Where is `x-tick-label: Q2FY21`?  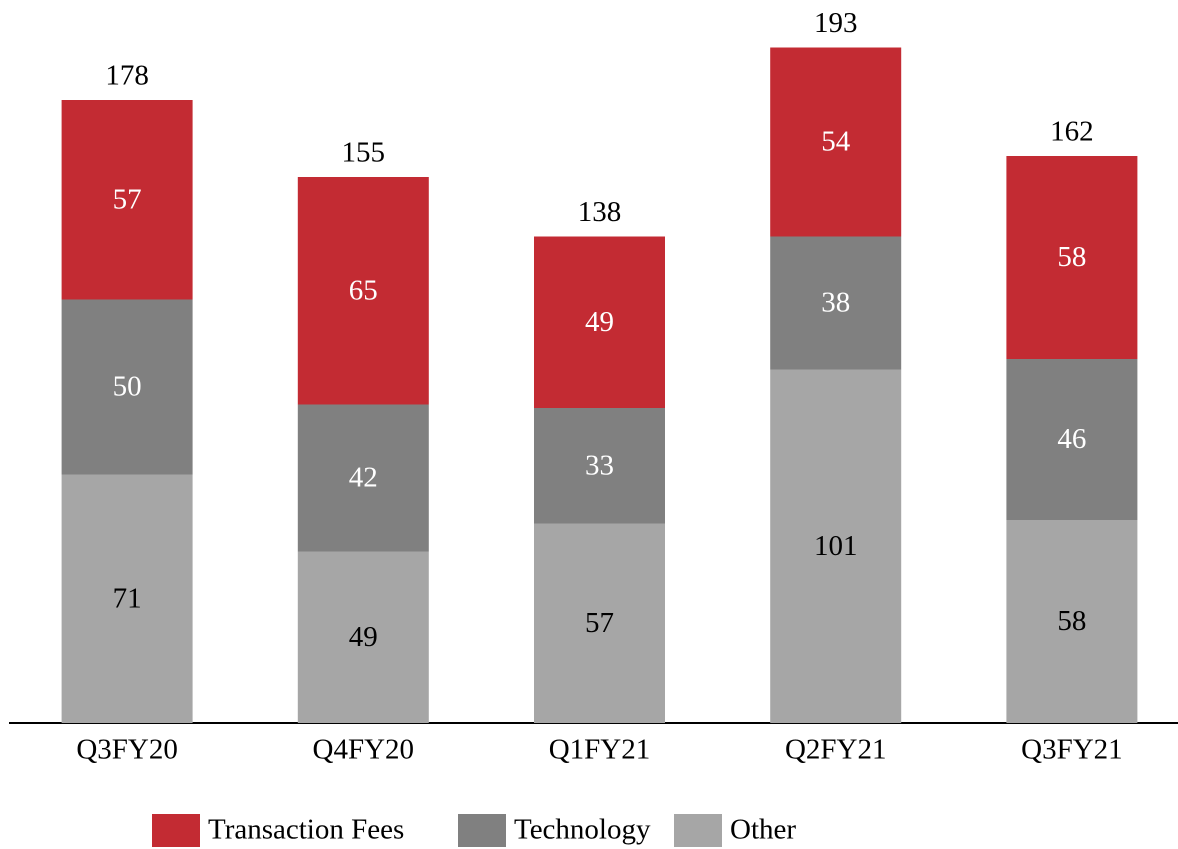
x-tick-label: Q2FY21 is located at coordinates (836, 750).